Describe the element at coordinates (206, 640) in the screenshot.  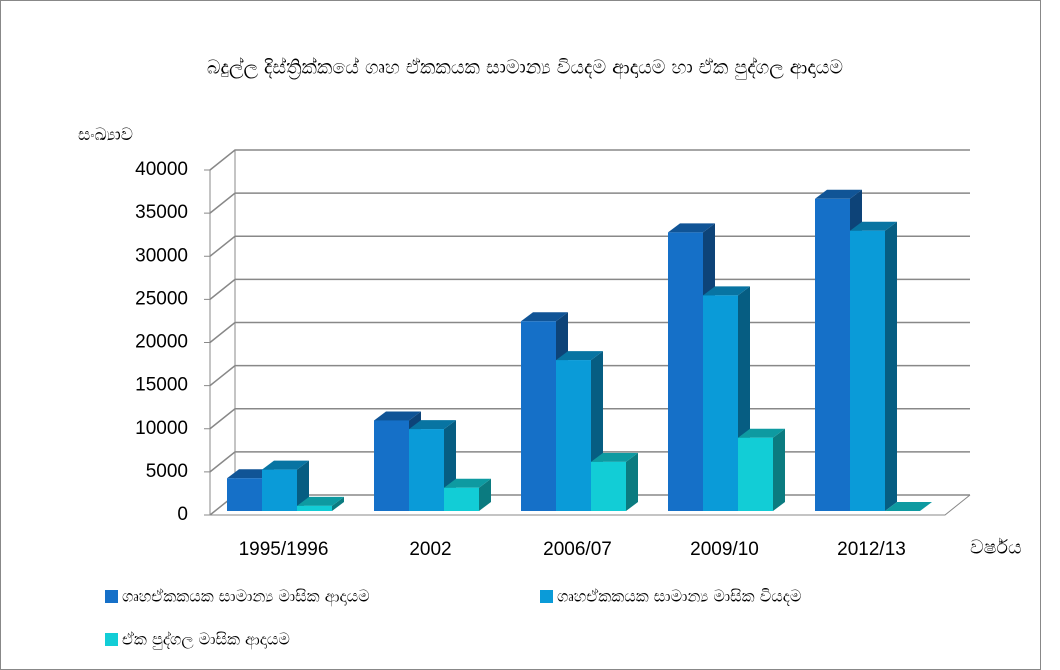
I see `legend-label: ඒක පුද්ගල මාසික ආදායම` at that location.